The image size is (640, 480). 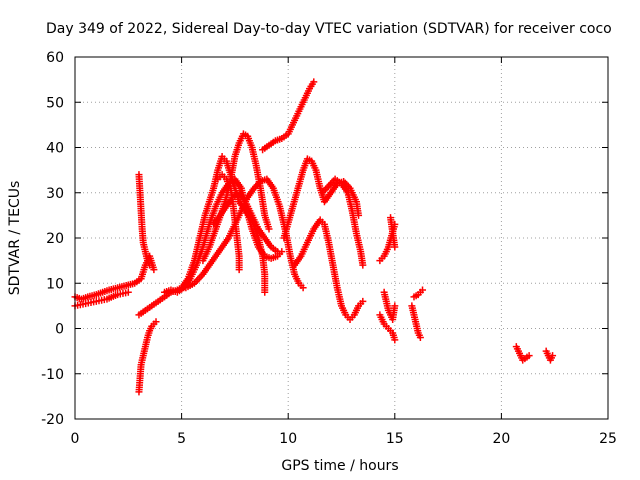 I want to click on y-tick-label: 50, so click(x=55, y=103).